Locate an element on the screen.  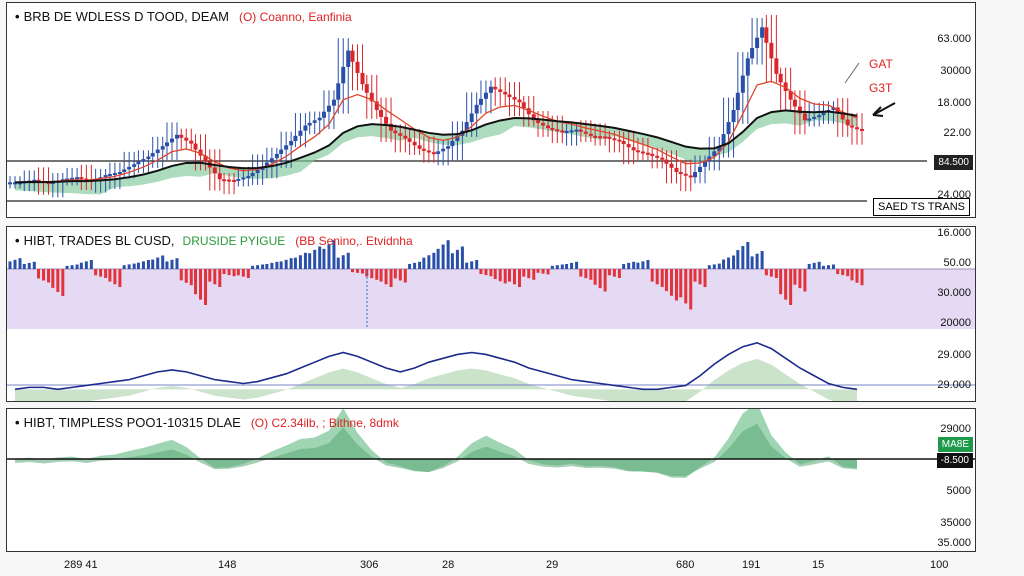
pointer-line is located at coordinates (852, 73).